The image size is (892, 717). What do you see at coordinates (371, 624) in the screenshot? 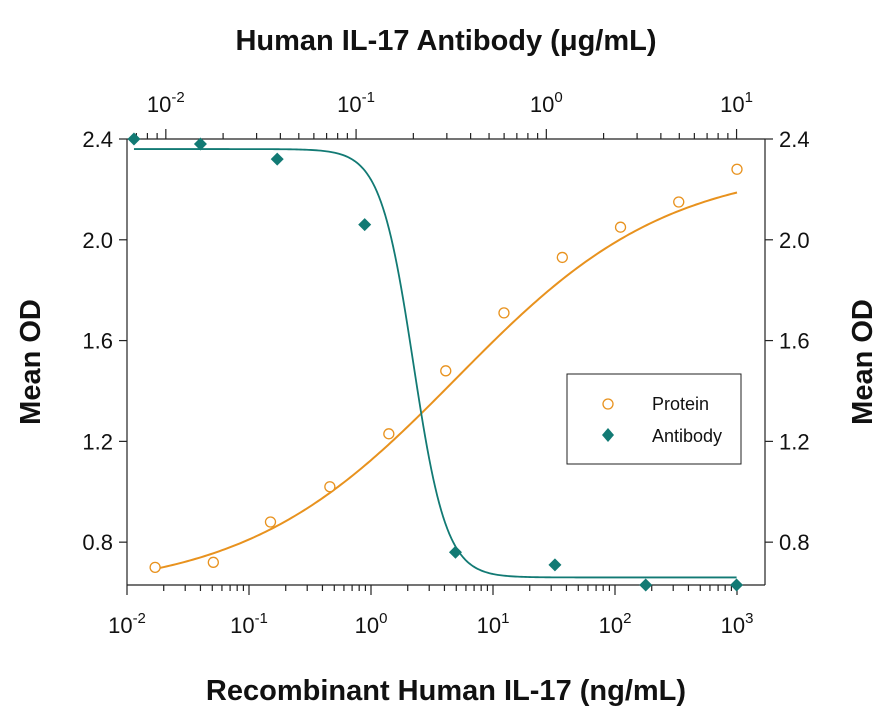
I see `x-tick-label: 10⁰` at bounding box center [371, 624].